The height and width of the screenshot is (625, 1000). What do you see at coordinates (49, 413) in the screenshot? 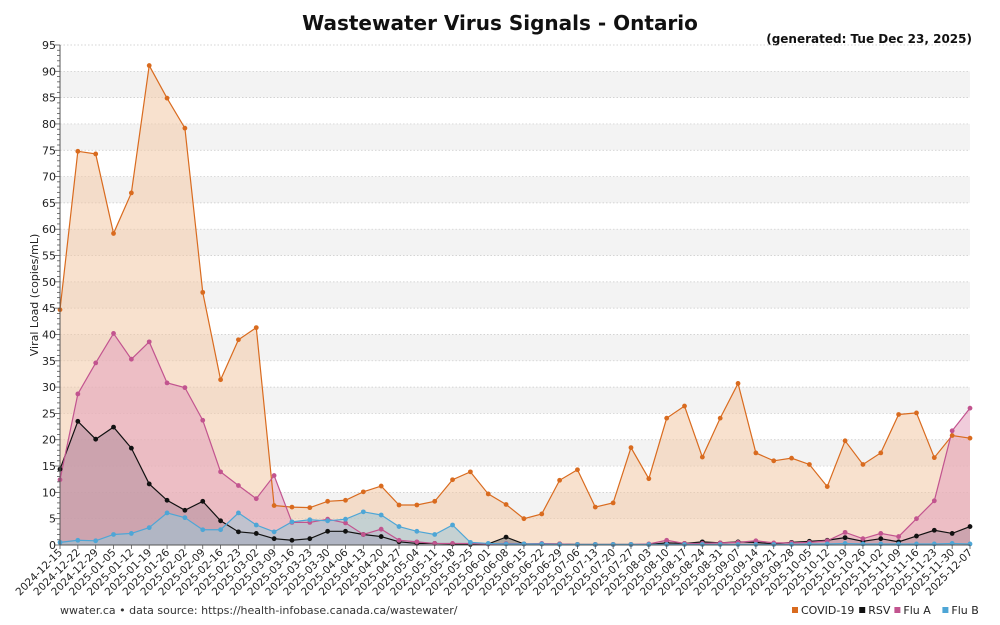
I see `y-tick-label: 25` at bounding box center [49, 413].